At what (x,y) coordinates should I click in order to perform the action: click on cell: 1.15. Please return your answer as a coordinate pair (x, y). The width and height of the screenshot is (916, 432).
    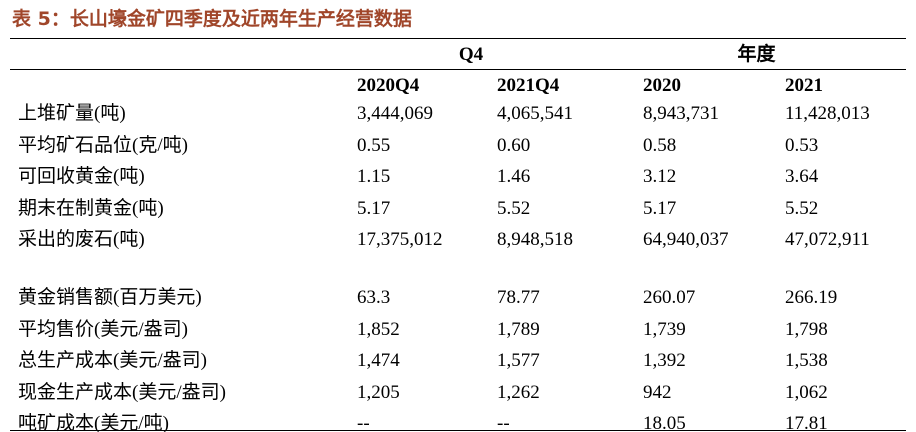
    Looking at the image, I should click on (374, 176).